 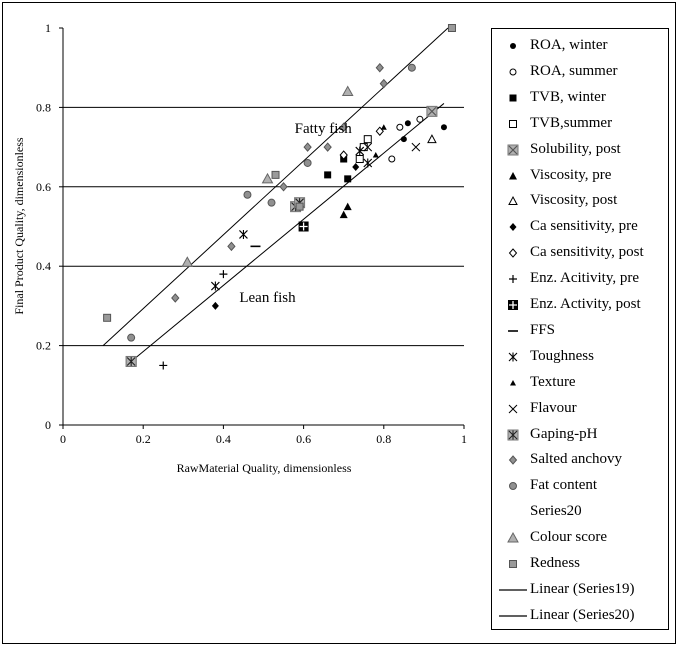 I want to click on x-tick-label: 0.2, so click(x=143, y=439).